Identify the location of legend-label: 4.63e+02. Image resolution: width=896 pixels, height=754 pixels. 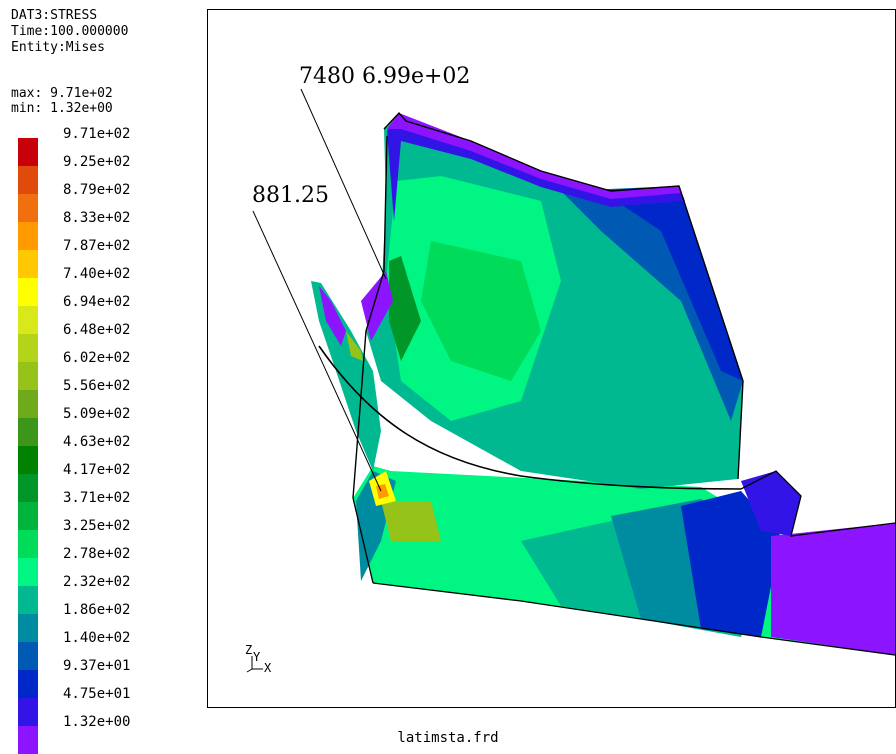
(96, 442).